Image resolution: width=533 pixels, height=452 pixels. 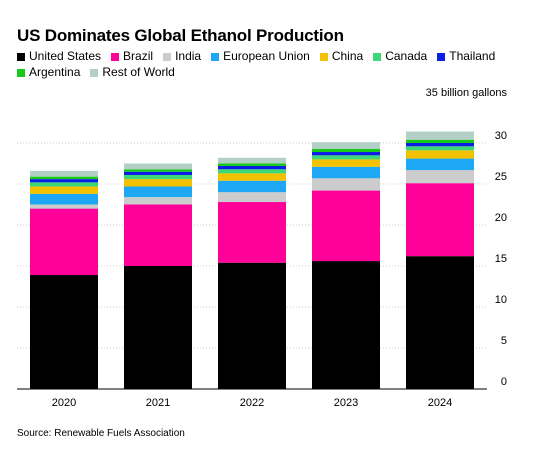 What do you see at coordinates (138, 72) in the screenshot?
I see `legend-label: Rest of World` at bounding box center [138, 72].